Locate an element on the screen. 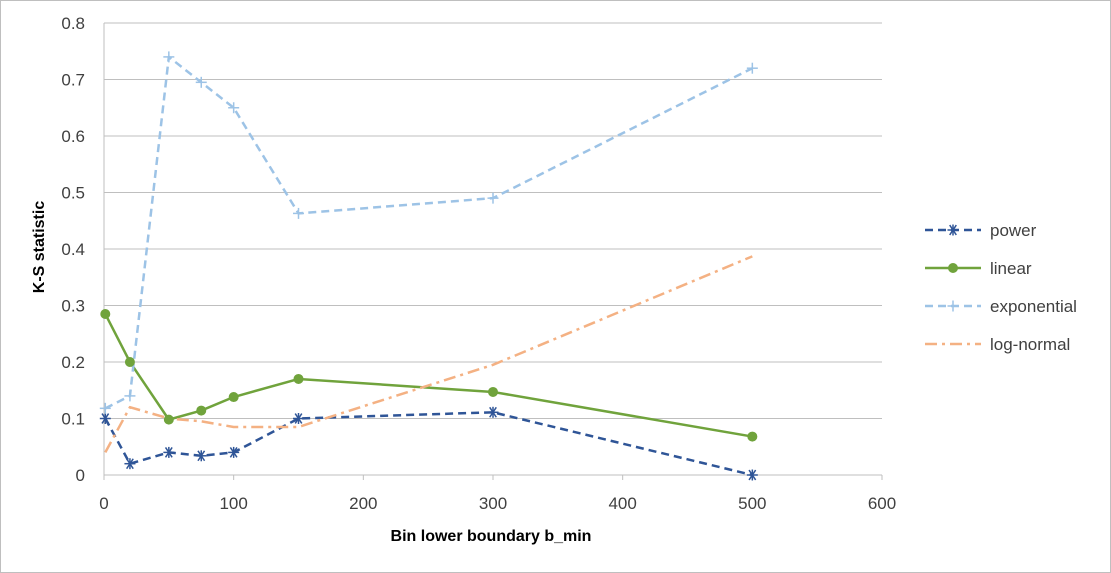 The image size is (1111, 573). x-tick-label: 0 is located at coordinates (103, 503).